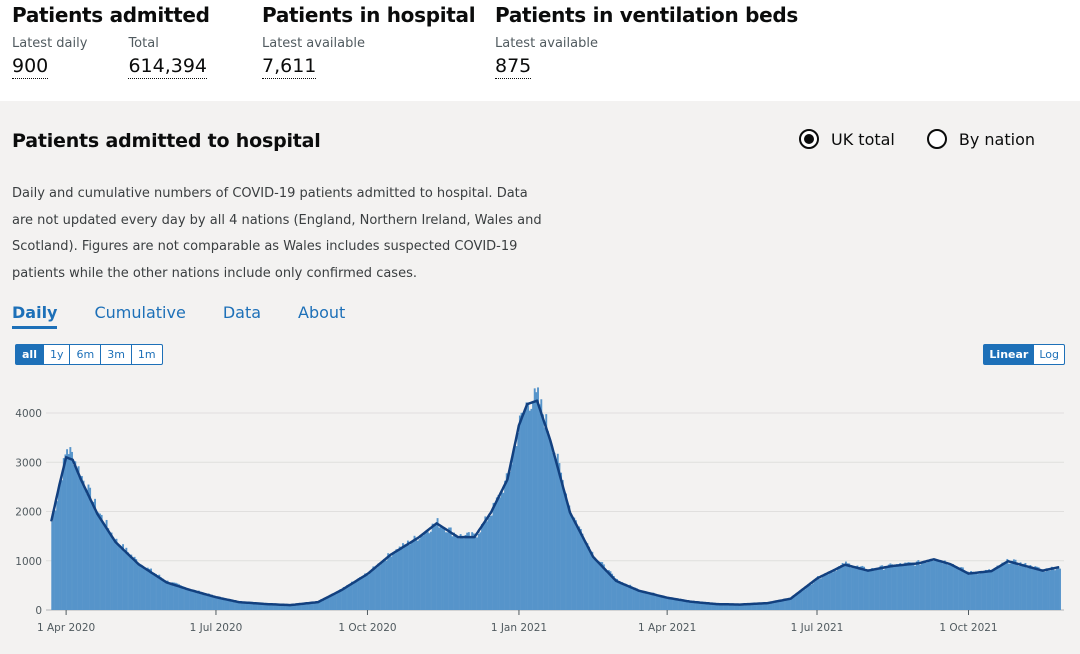 This screenshot has width=1080, height=654. Describe the element at coordinates (1009, 354) in the screenshot. I see `scale-button-linear: Linear` at that location.